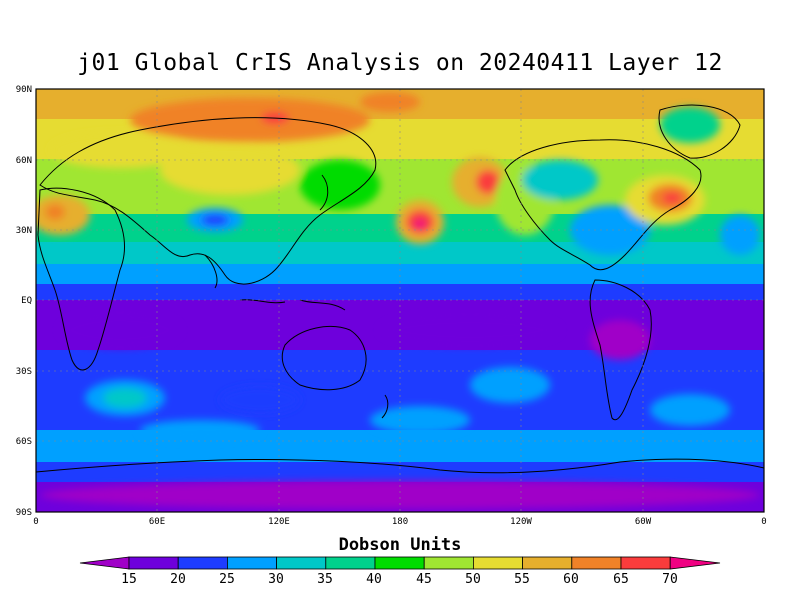  What do you see at coordinates (374, 579) in the screenshot?
I see `colorbar-label: 40` at bounding box center [374, 579].